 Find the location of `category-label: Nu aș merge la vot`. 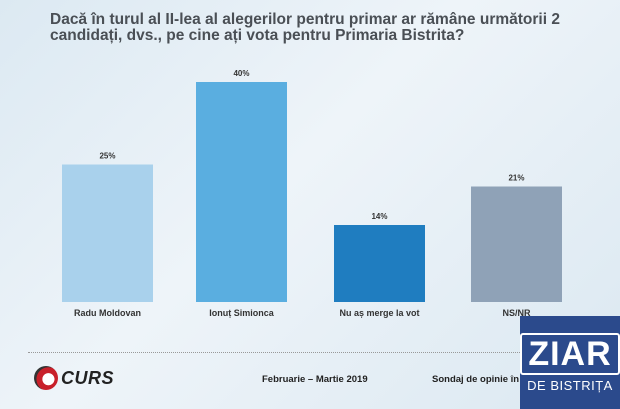

category-label: Nu aș merge la vot is located at coordinates (379, 313).